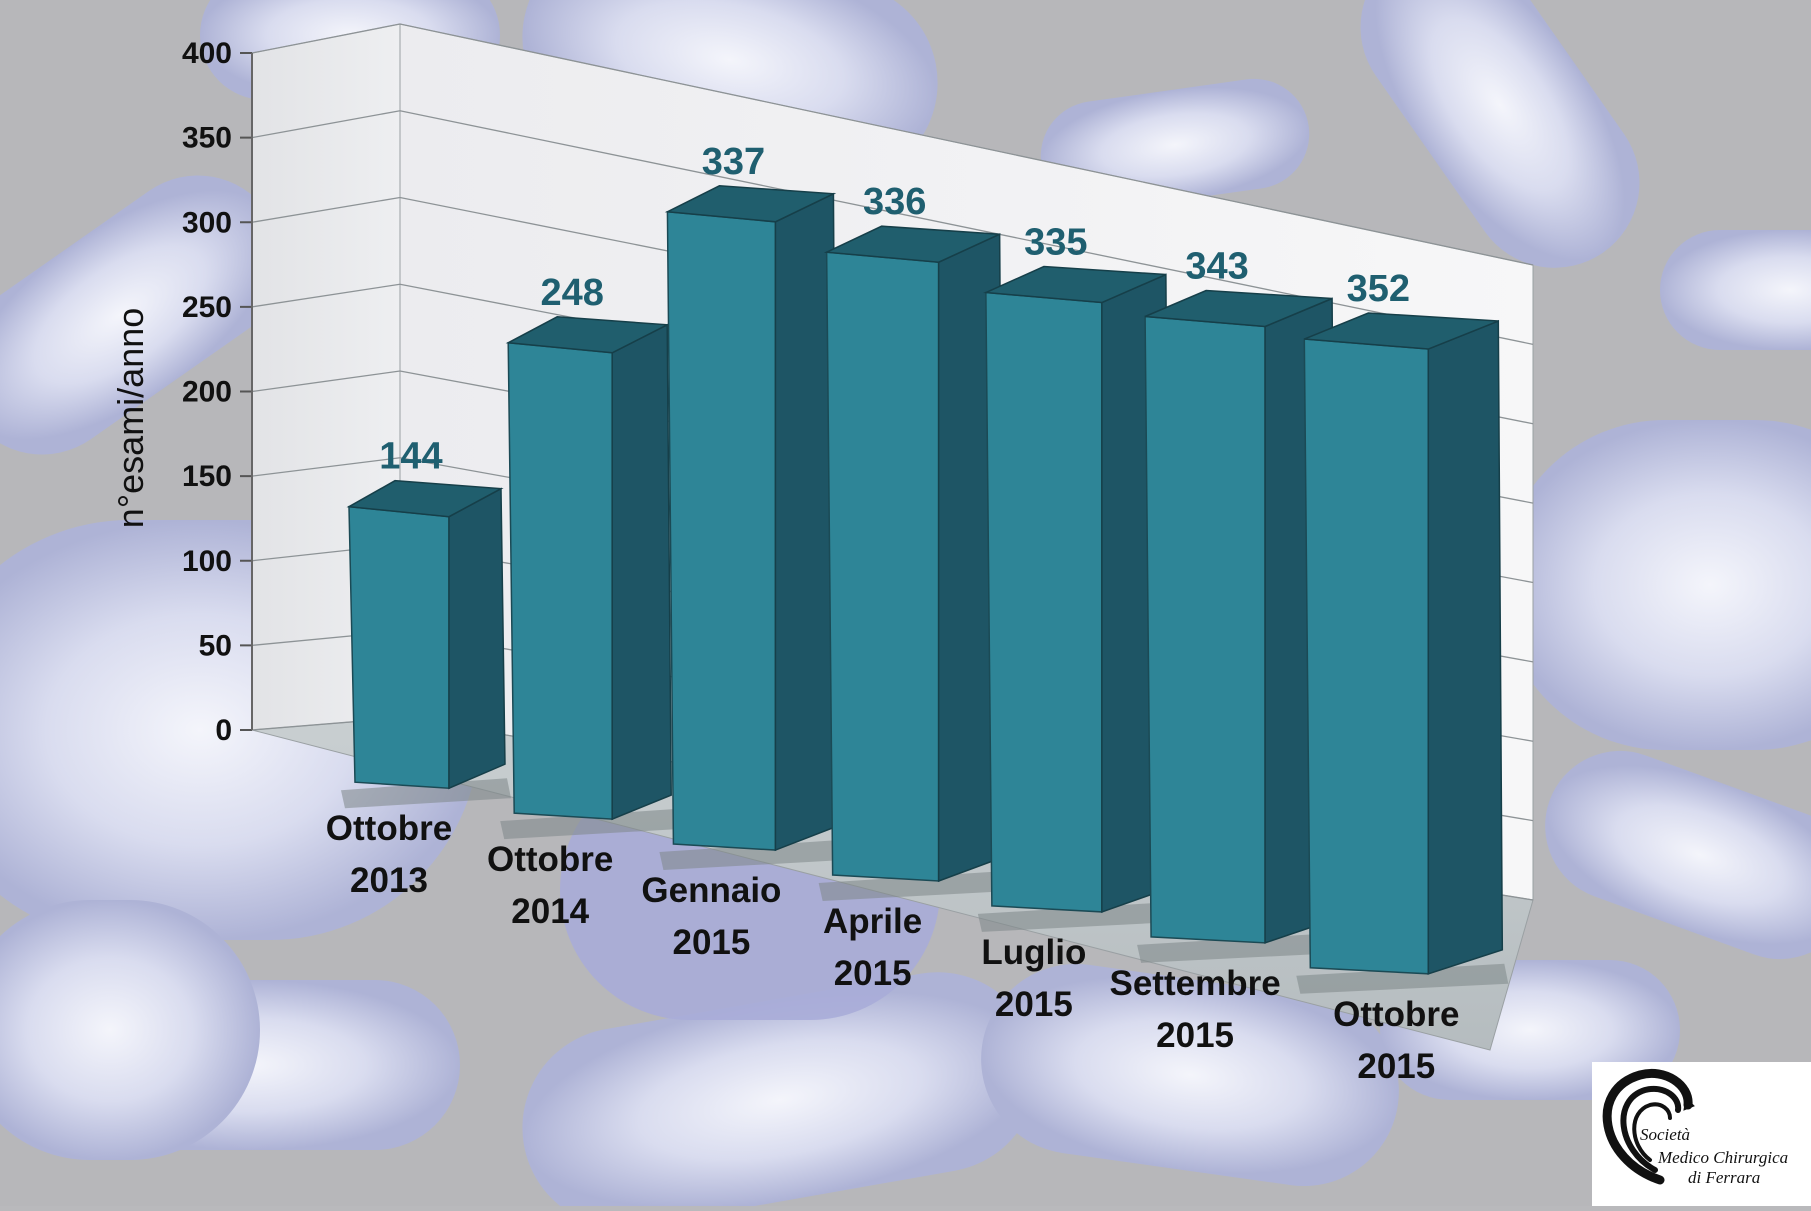 The width and height of the screenshot is (1811, 1211). Describe the element at coordinates (207, 138) in the screenshot. I see `y-tick-label: 350` at that location.